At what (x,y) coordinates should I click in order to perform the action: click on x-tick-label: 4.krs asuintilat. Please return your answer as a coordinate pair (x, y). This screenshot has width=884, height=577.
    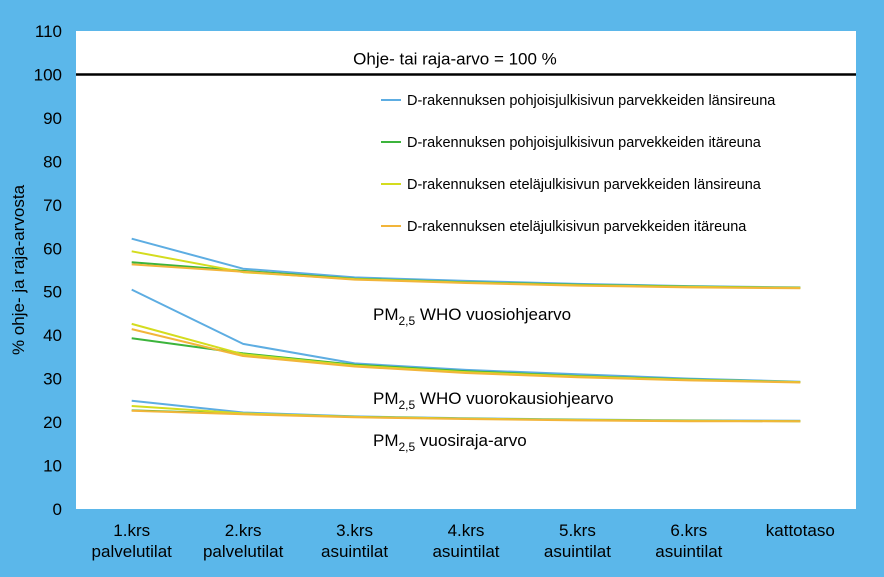
    Looking at the image, I should click on (465, 541).